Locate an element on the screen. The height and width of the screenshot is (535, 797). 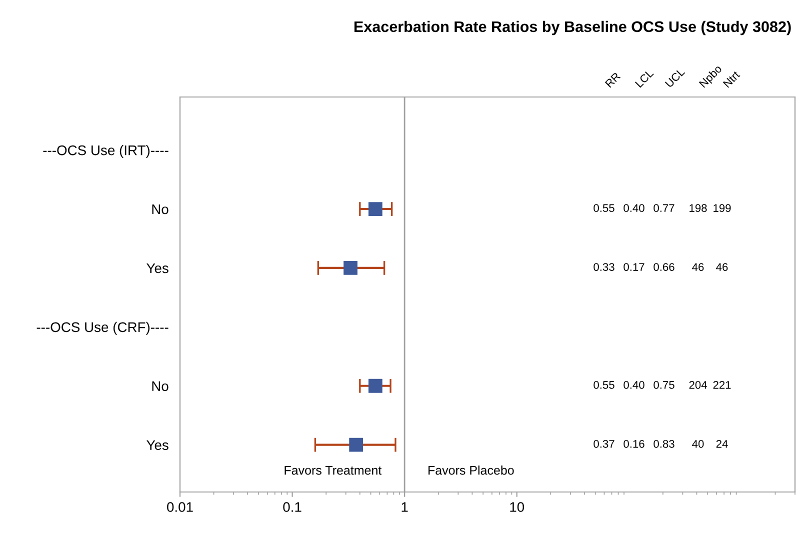
annotation: 0.75 is located at coordinates (664, 384).